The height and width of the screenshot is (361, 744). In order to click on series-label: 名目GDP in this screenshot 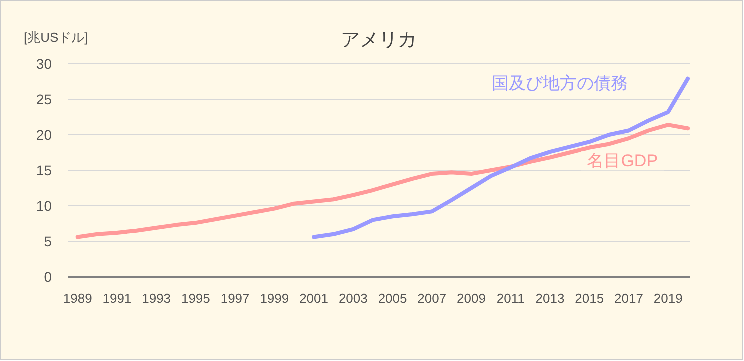, I will do `click(622, 161)`.